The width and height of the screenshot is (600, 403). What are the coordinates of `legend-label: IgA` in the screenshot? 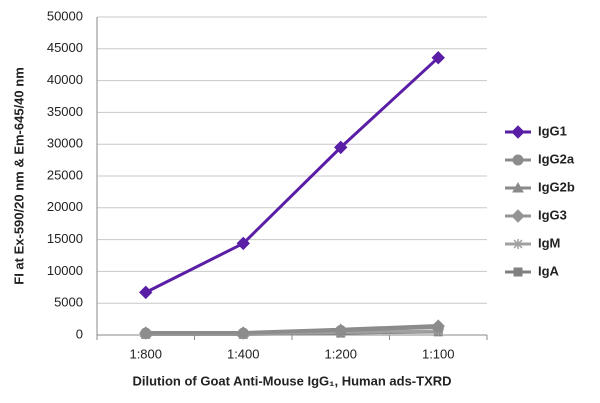 It's located at (549, 270).